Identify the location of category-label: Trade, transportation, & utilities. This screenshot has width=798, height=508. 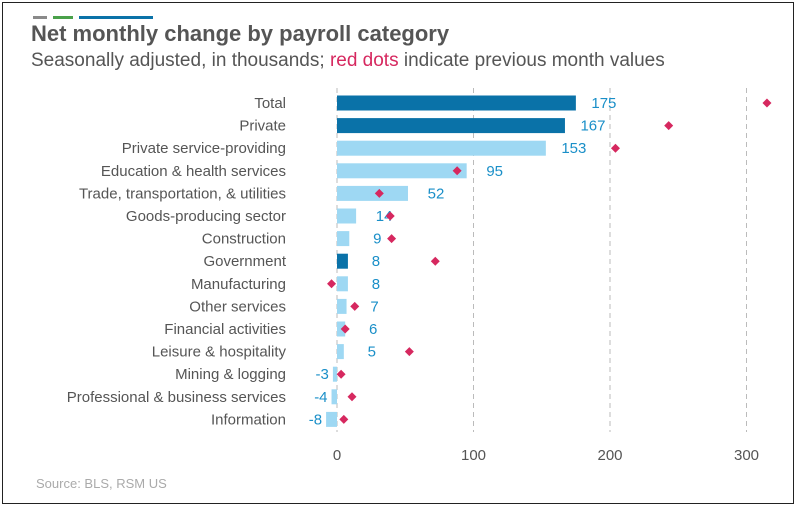
(182, 193).